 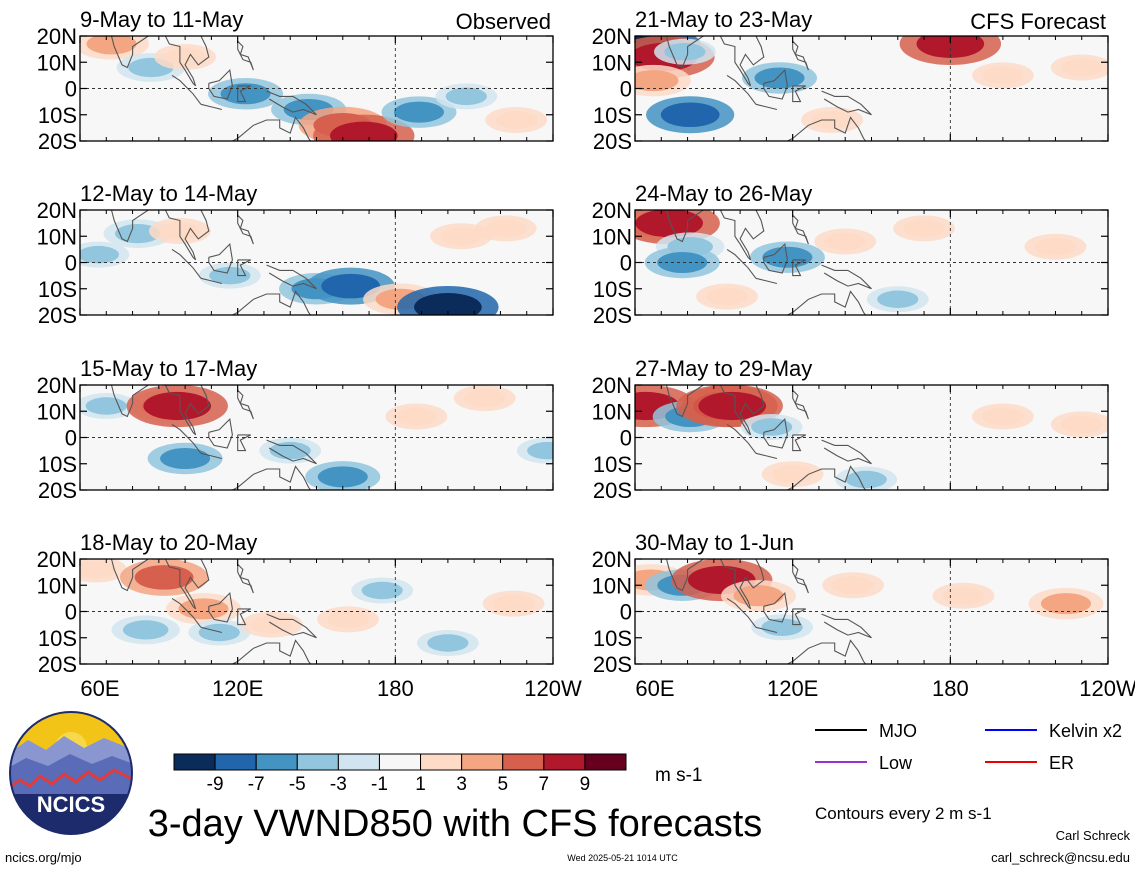 What do you see at coordinates (455, 824) in the screenshot?
I see `chart-title: 3-day VWND850 with CFS forecasts` at bounding box center [455, 824].